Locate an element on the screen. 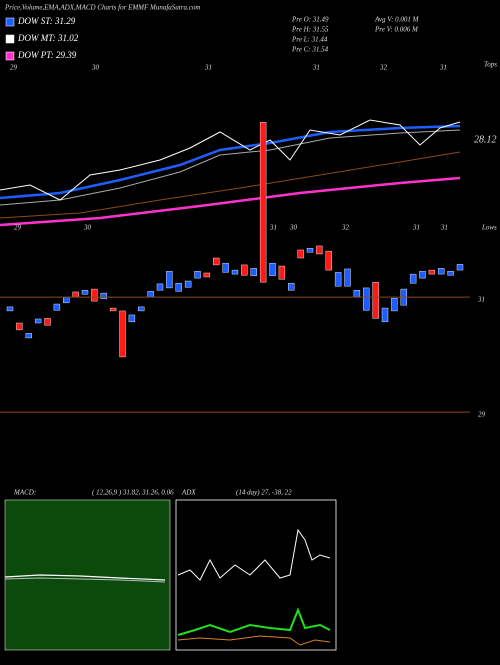 Image resolution: width=500 pixels, height=665 pixels. legend-label: DOW MT: 31.02 is located at coordinates (48, 38).